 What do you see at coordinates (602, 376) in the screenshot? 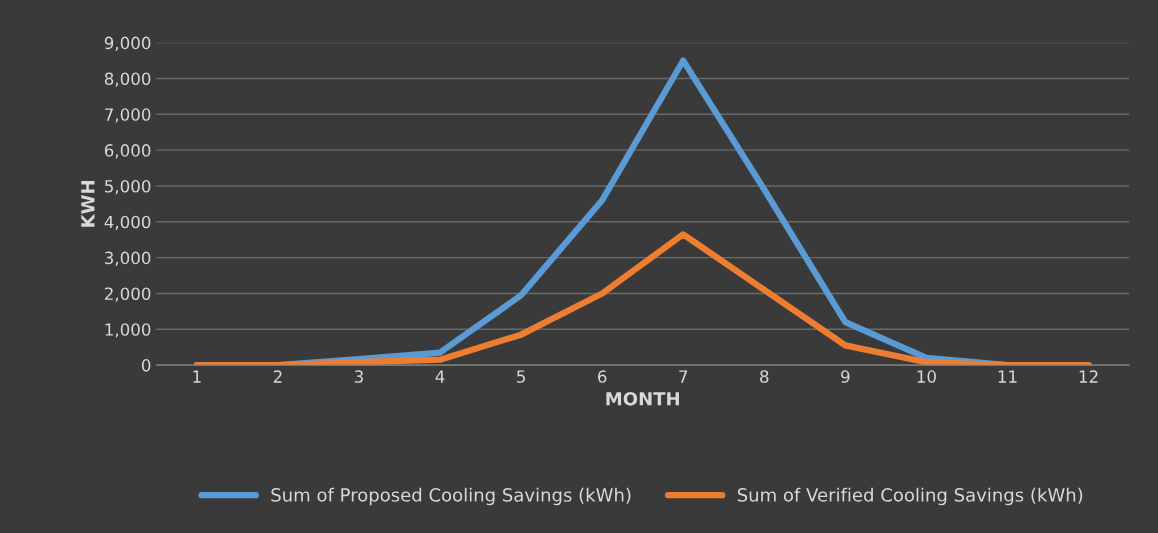
I see `x-tick-label: 6` at bounding box center [602, 376].